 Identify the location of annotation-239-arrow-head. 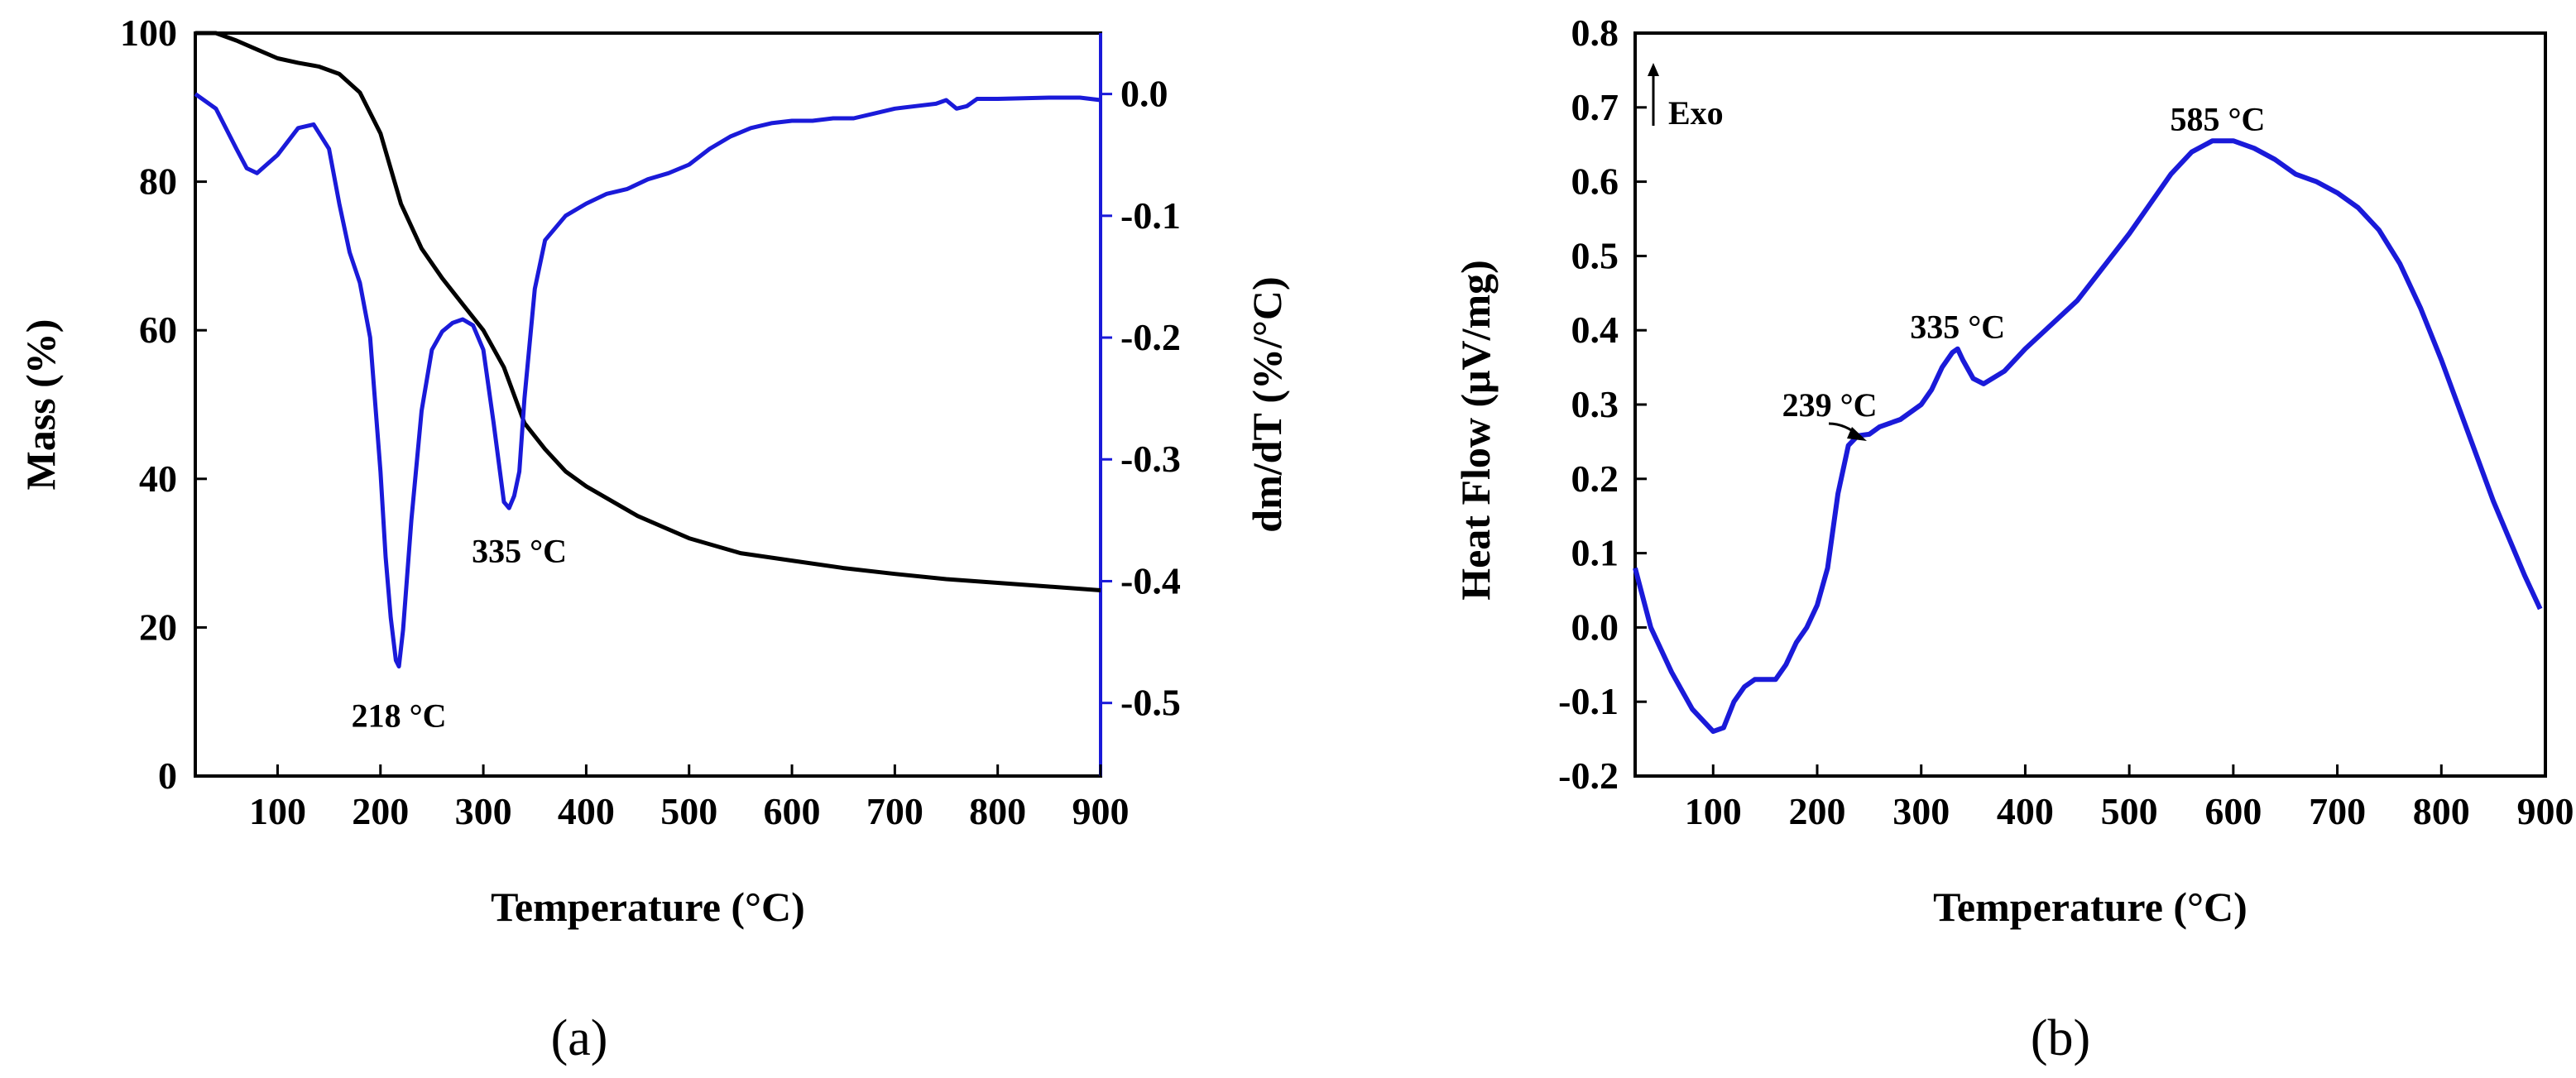
(1857, 434).